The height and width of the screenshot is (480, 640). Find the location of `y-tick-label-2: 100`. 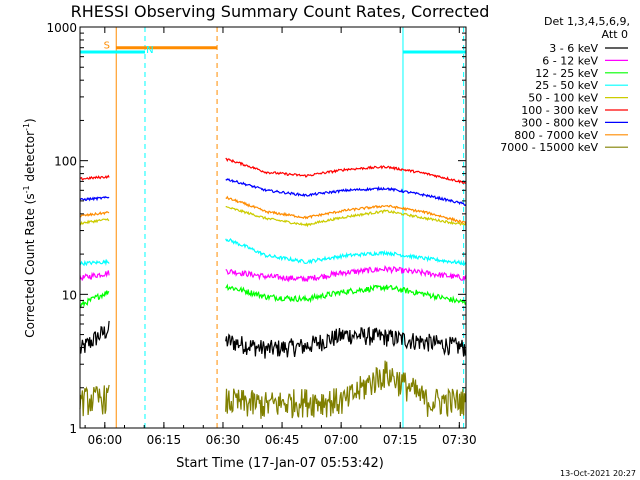

y-tick-label-2: 100 is located at coordinates (65, 162).